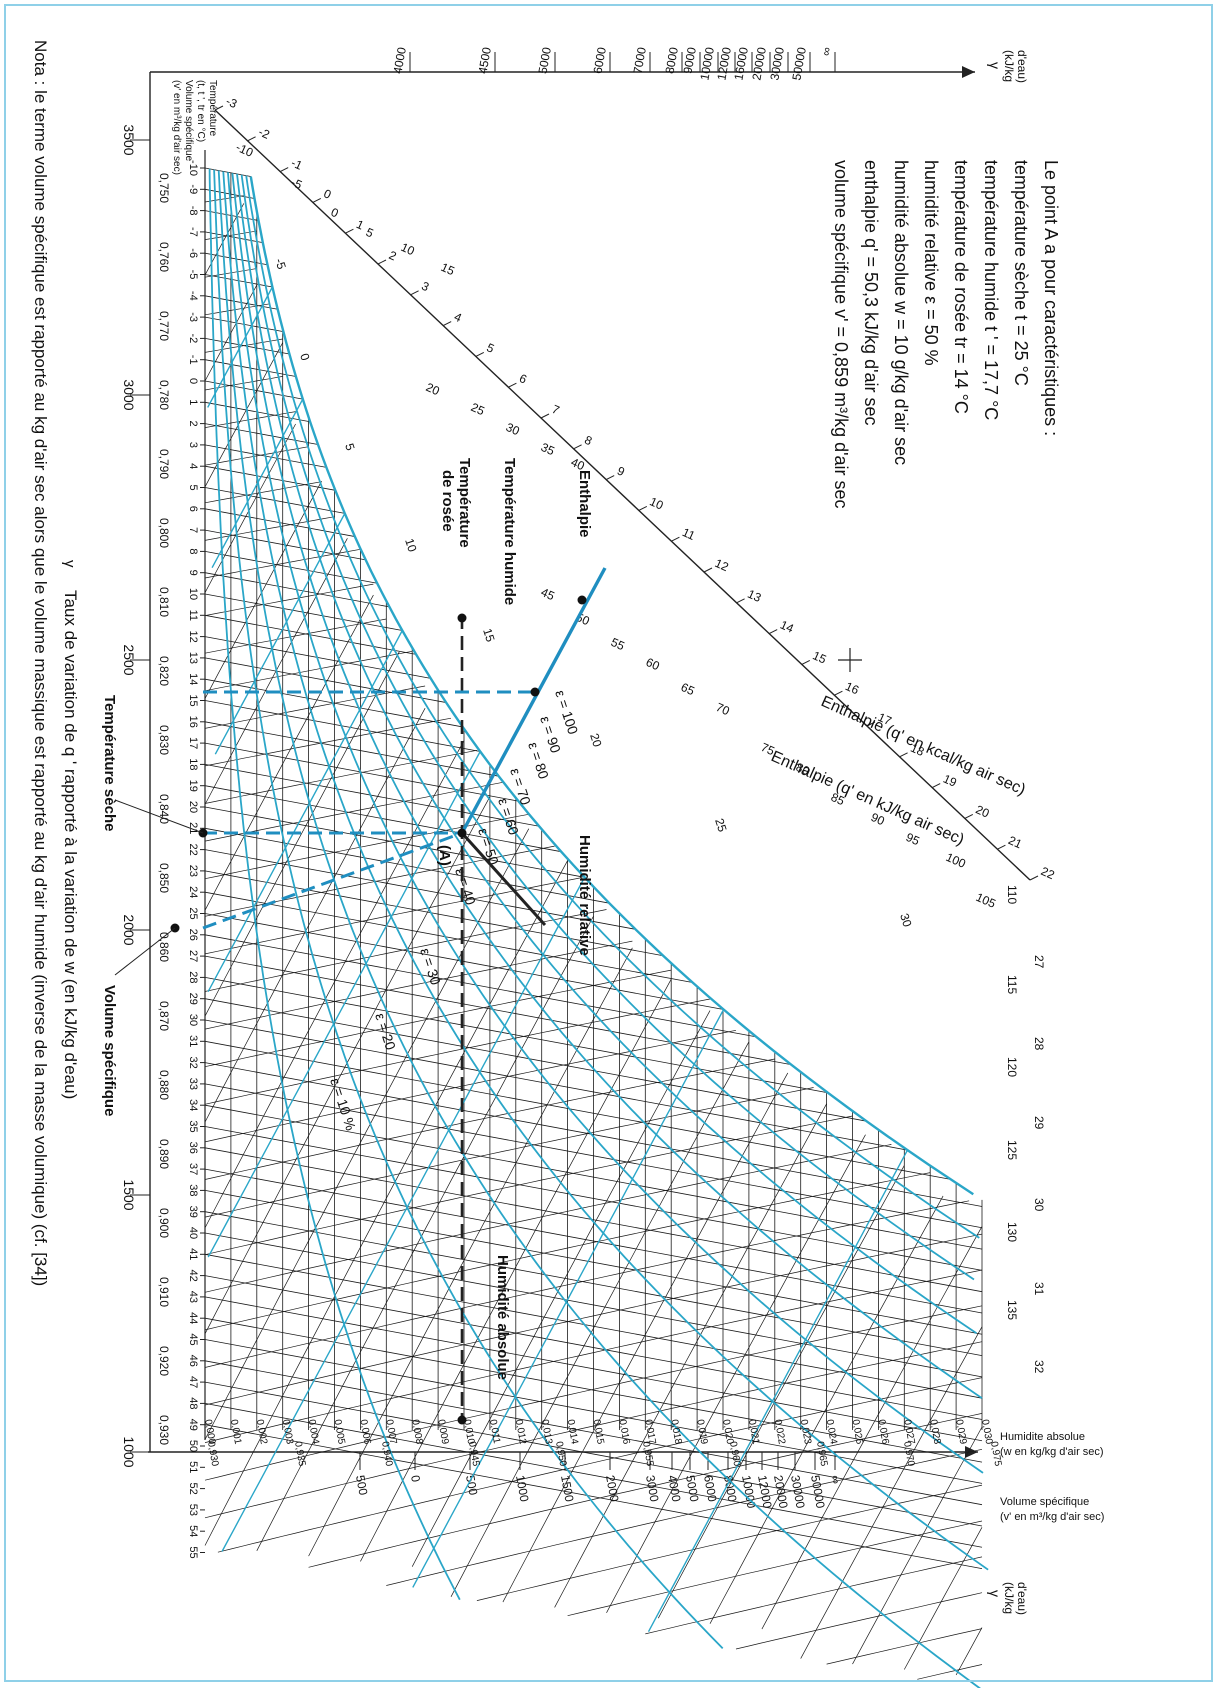  I want to click on enthalpy-kj-tick-label: 80, so click(803, 769).